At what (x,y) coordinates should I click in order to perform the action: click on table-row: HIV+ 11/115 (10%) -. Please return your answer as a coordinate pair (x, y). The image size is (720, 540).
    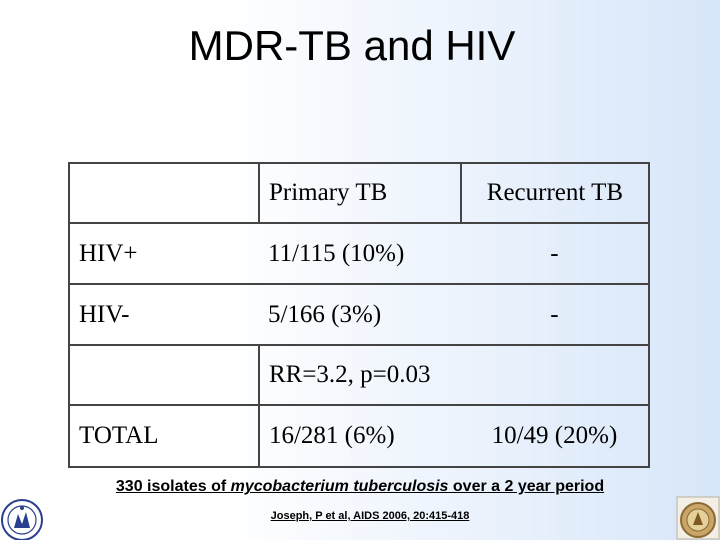
    Looking at the image, I should click on (359, 254).